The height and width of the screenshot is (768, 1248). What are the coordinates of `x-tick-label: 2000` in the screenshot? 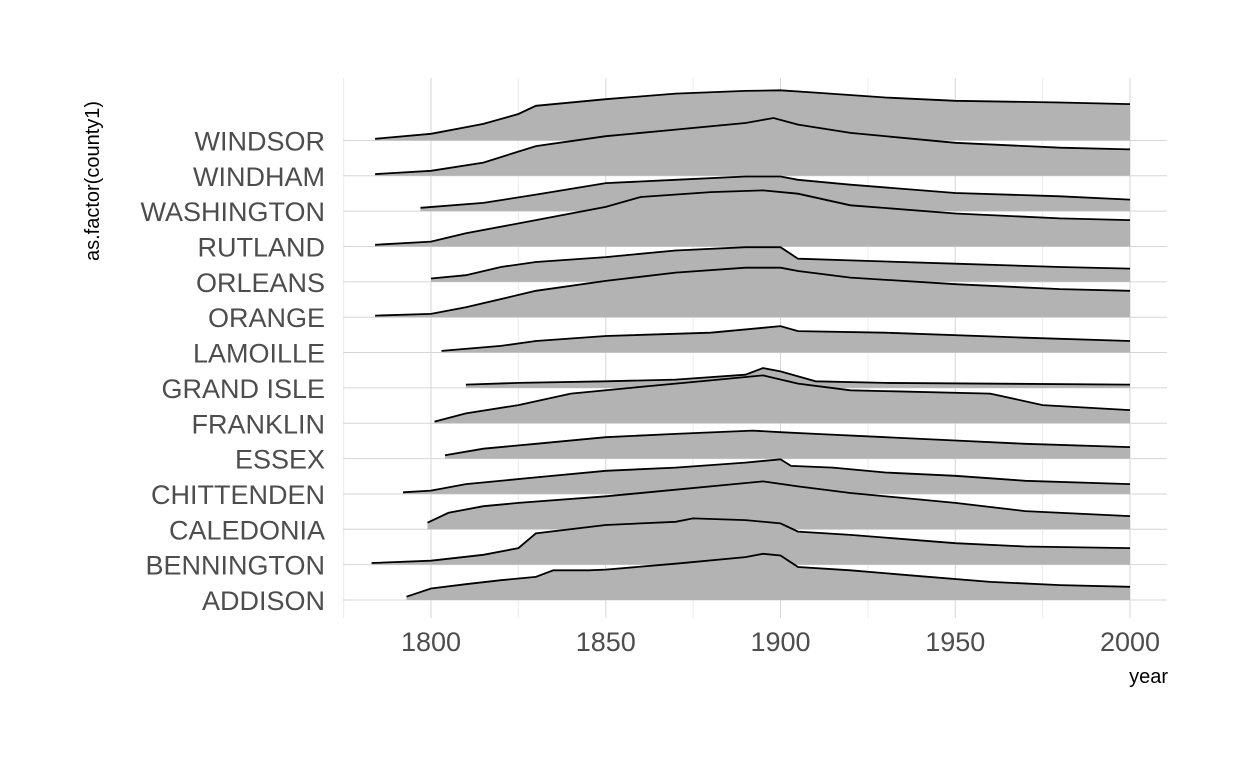 It's located at (1130, 642).